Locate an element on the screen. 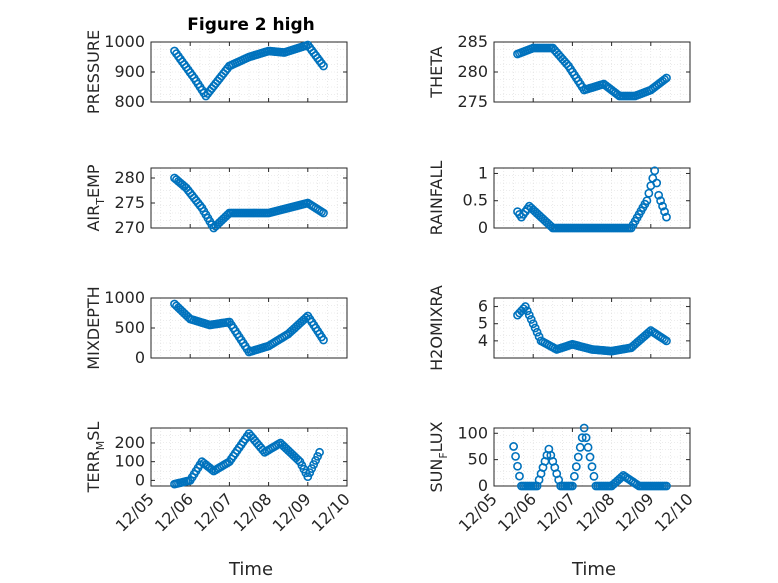 This screenshot has width=778, height=583. y-tick-label: 4 is located at coordinates (483, 340).